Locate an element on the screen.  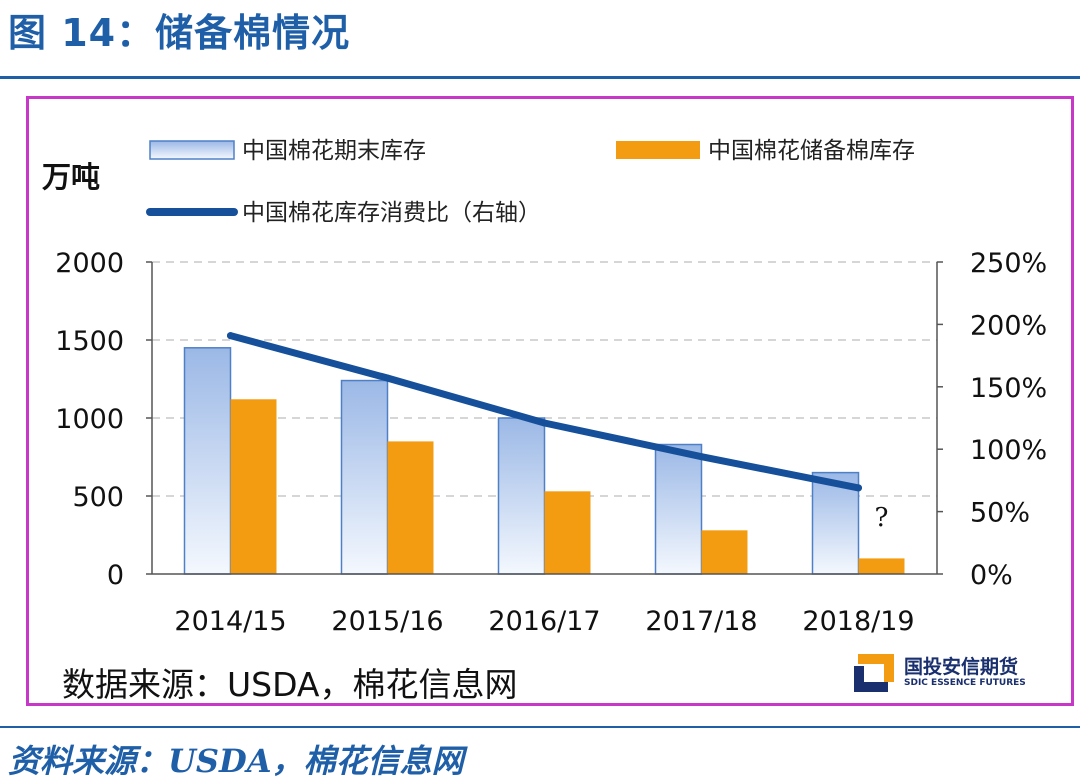
y-tick-label: 1000 is located at coordinates (89, 419).